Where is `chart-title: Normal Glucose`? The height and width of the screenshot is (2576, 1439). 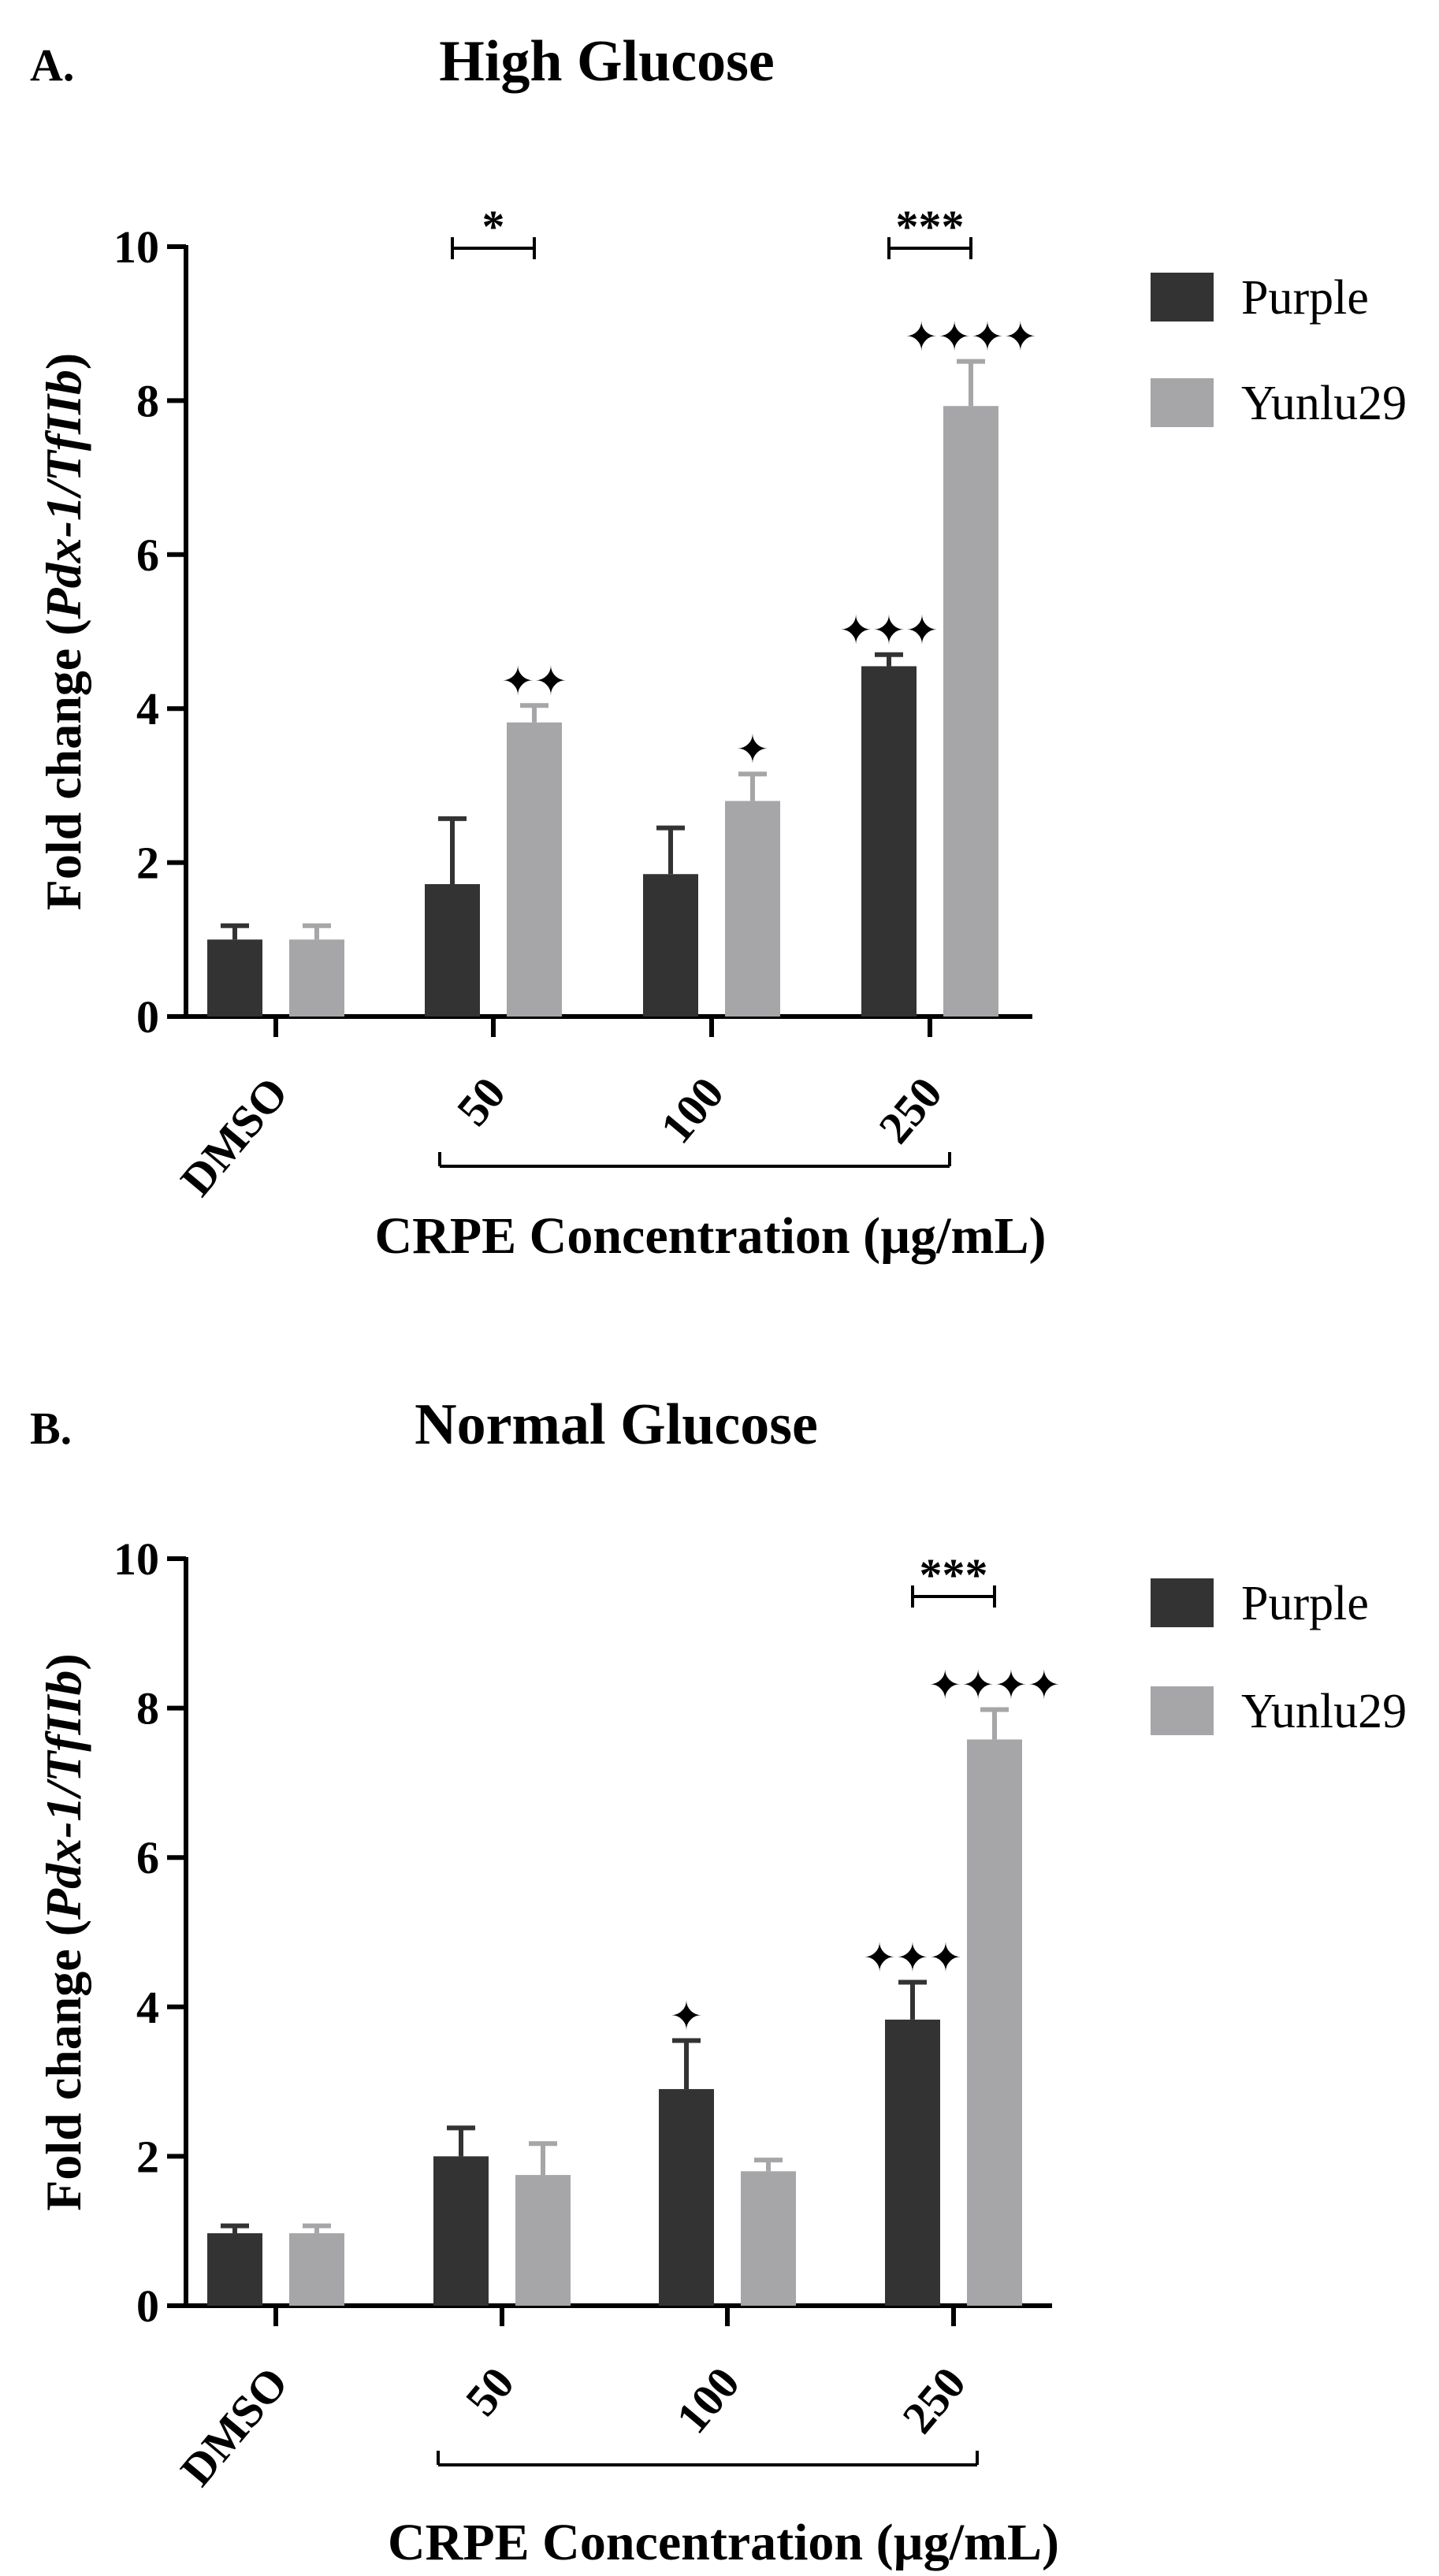
chart-title: Normal Glucose is located at coordinates (616, 1424).